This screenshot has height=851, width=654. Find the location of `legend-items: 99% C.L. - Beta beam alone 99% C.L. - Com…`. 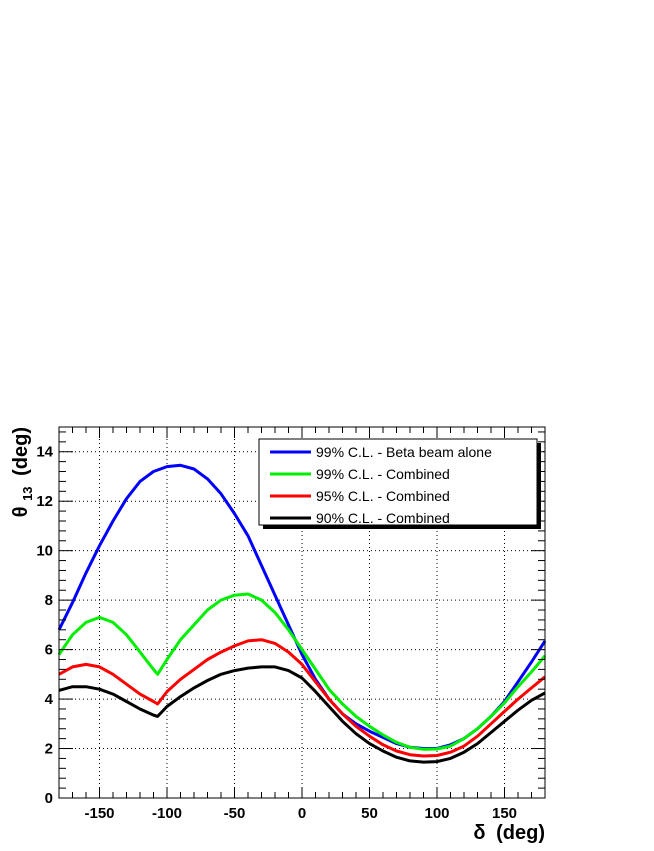

legend-items: 99% C.L. - Beta beam alone 99% C.L. - Com… is located at coordinates (381, 485).